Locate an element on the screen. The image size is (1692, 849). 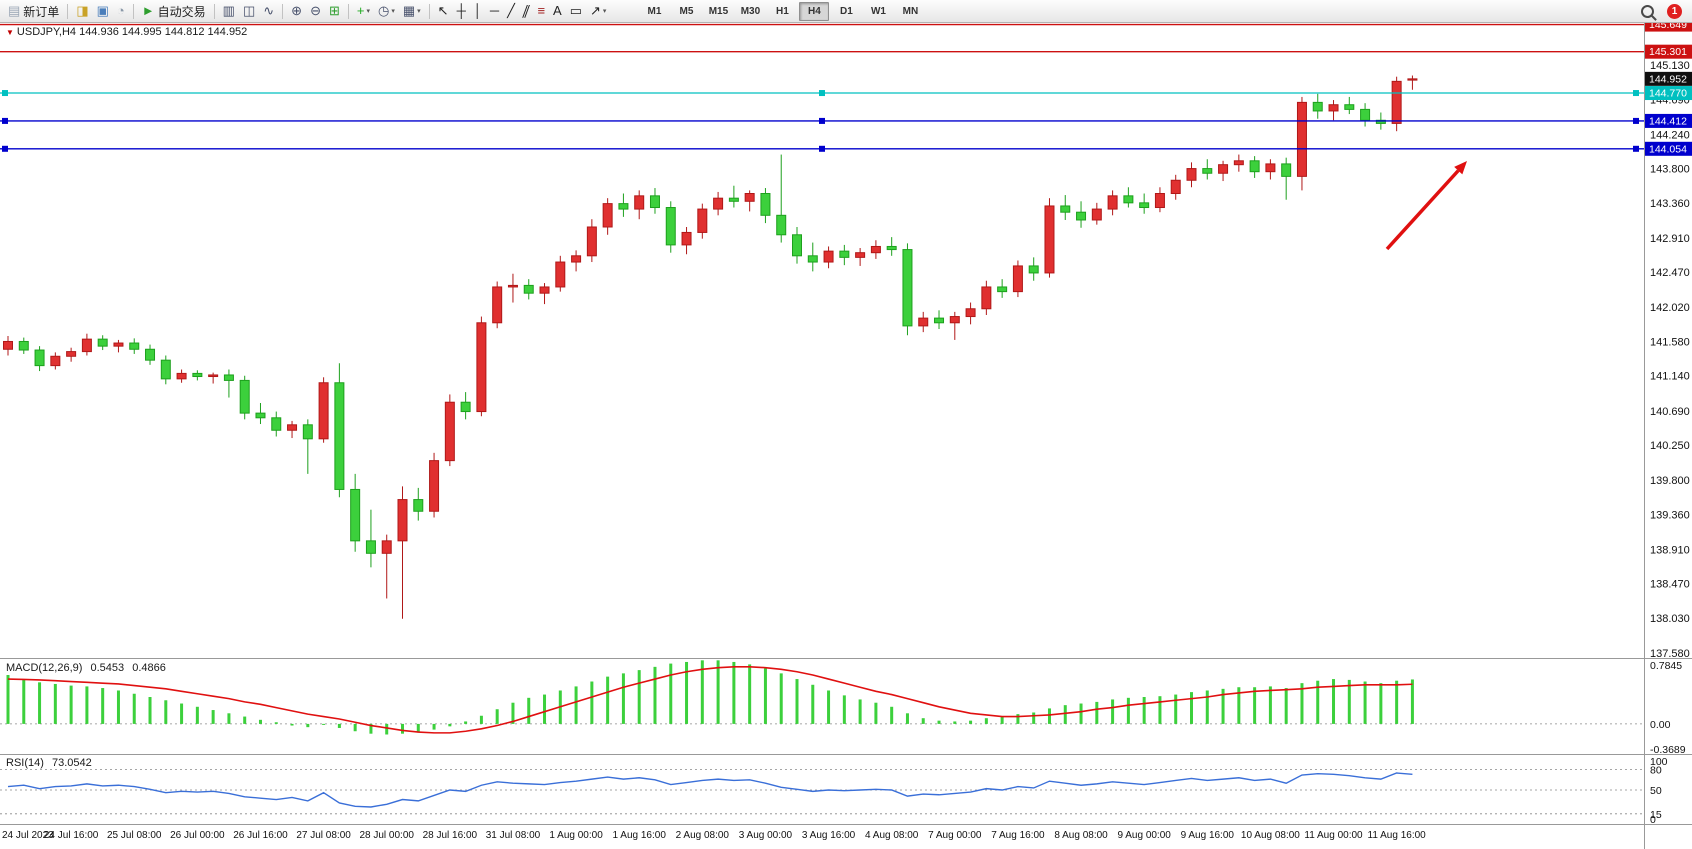
timeframe-h4: H4 is located at coordinates (814, 11).